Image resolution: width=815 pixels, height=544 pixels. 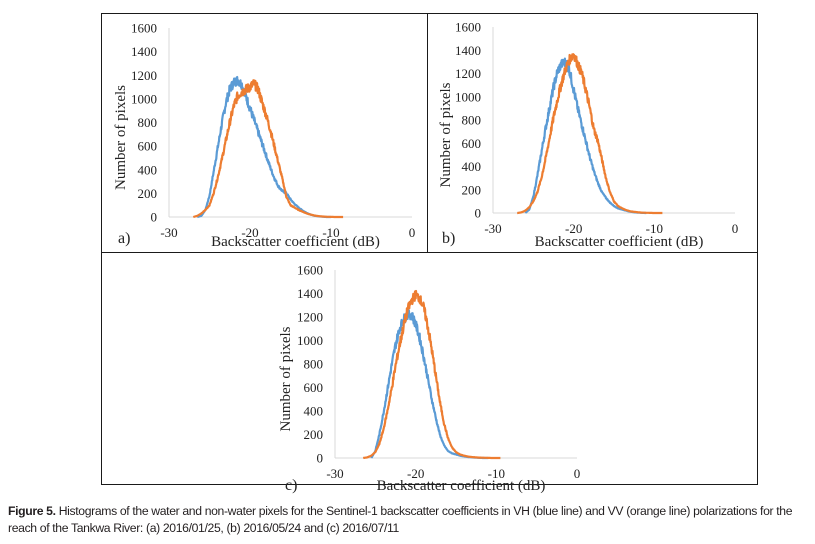 I want to click on frame-horizontal-divider, so click(x=429, y=252).